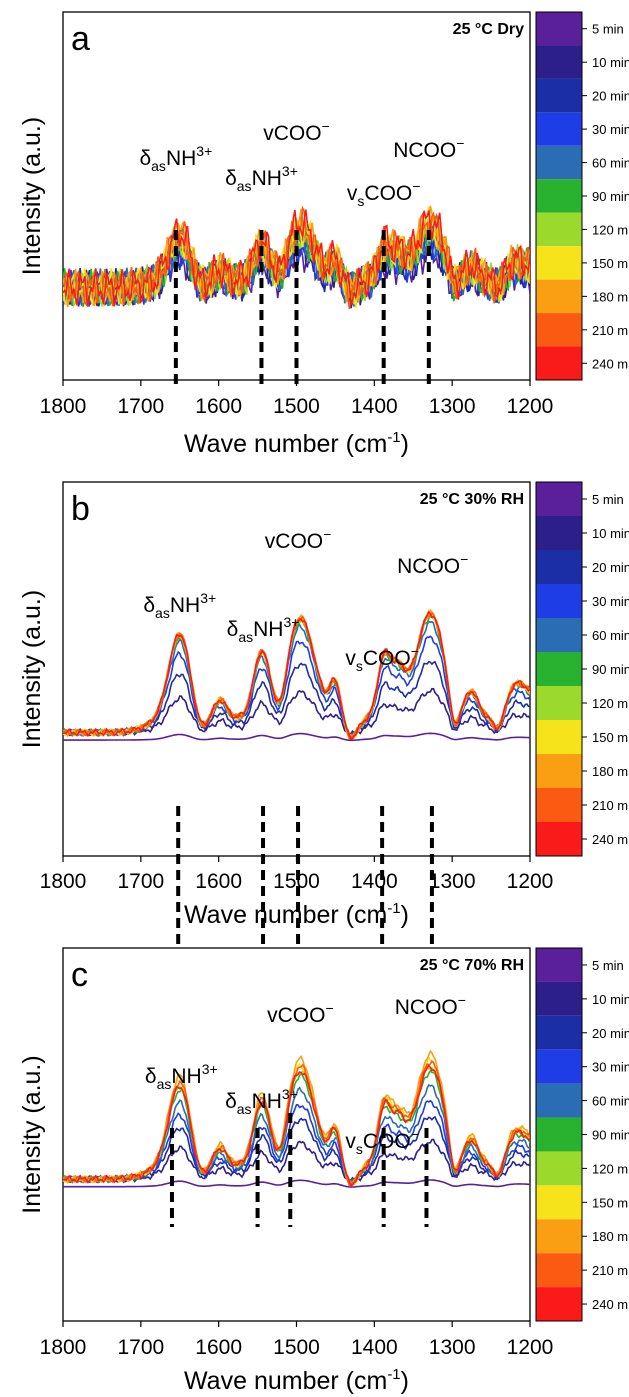 The image size is (629, 1397). What do you see at coordinates (298, 539) in the screenshot?
I see `peak-label: vCOO−` at bounding box center [298, 539].